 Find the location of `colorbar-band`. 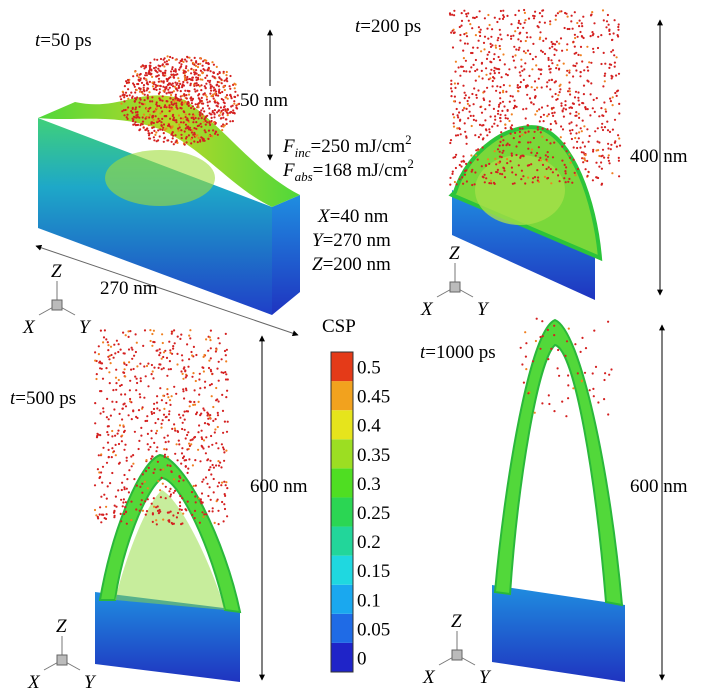

colorbar-band is located at coordinates (342, 425).